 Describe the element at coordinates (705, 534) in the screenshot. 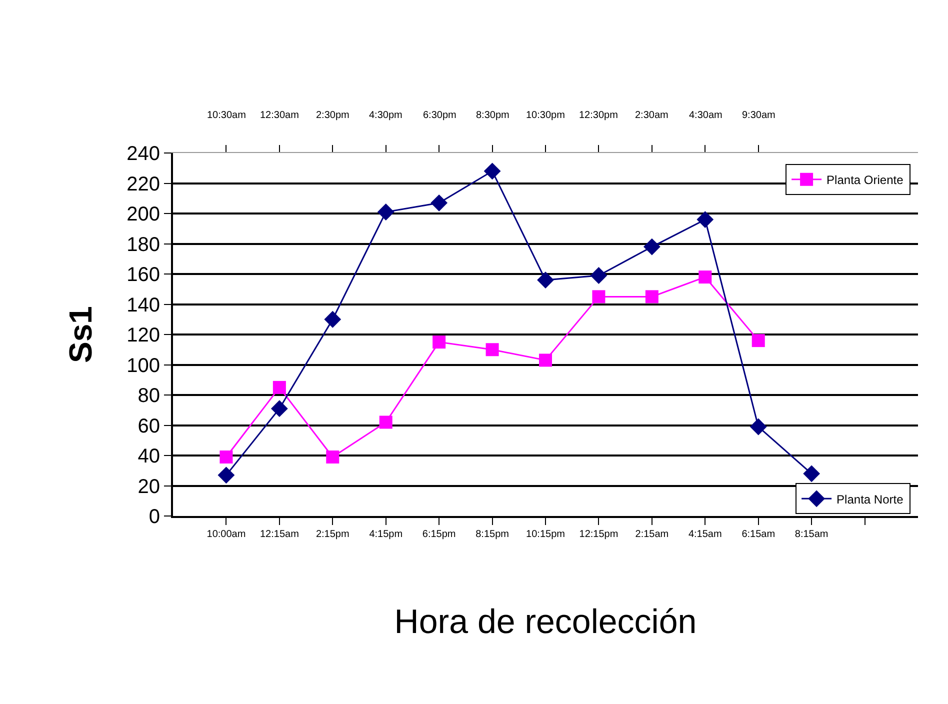

I see `x-tick-label: 4:15am` at that location.